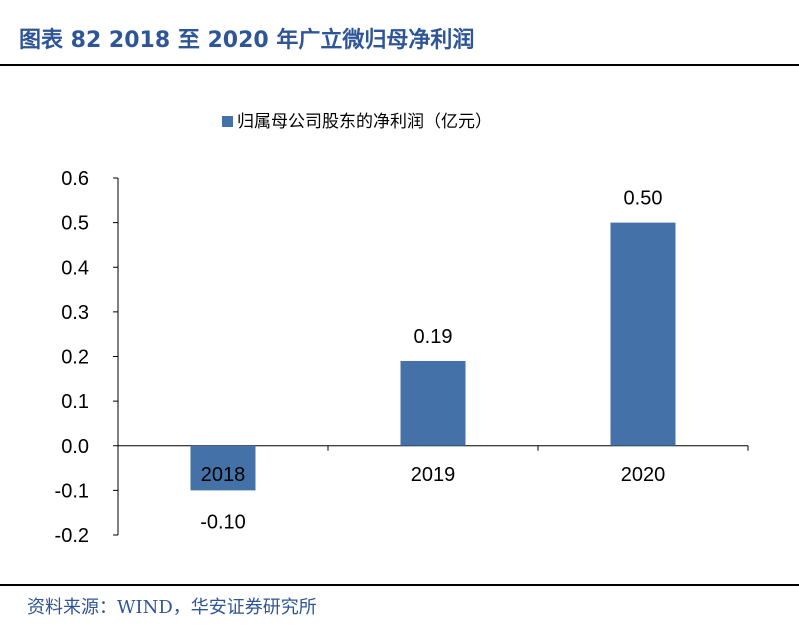 The image size is (799, 636). I want to click on data-label: -0.10, so click(223, 522).